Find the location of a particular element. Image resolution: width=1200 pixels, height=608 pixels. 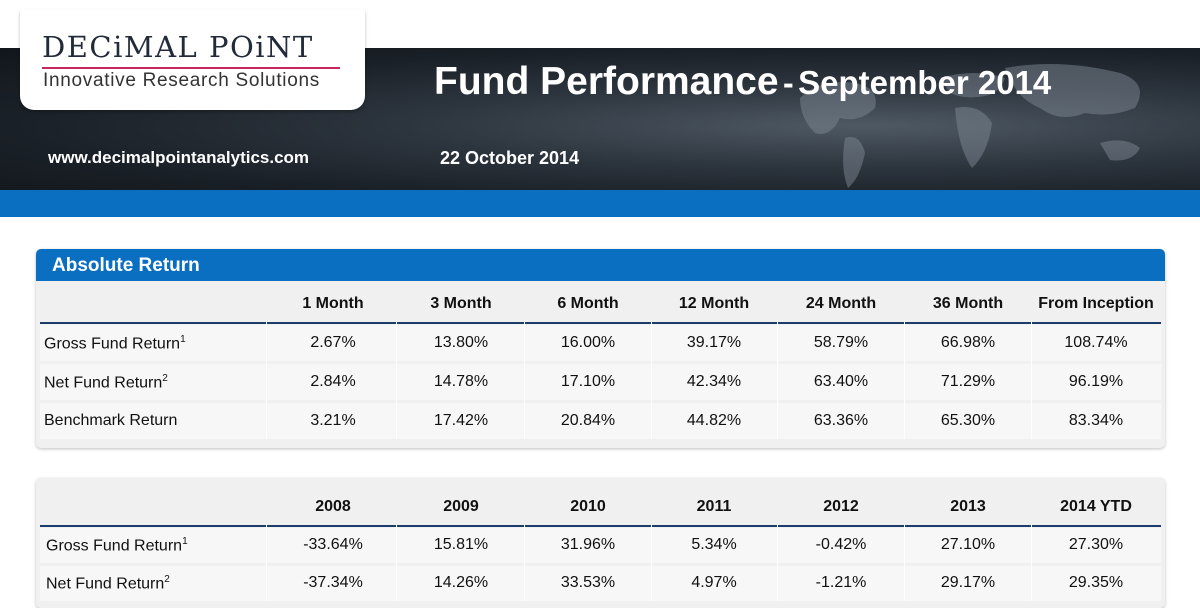

table-cell: -1.21% is located at coordinates (841, 582).